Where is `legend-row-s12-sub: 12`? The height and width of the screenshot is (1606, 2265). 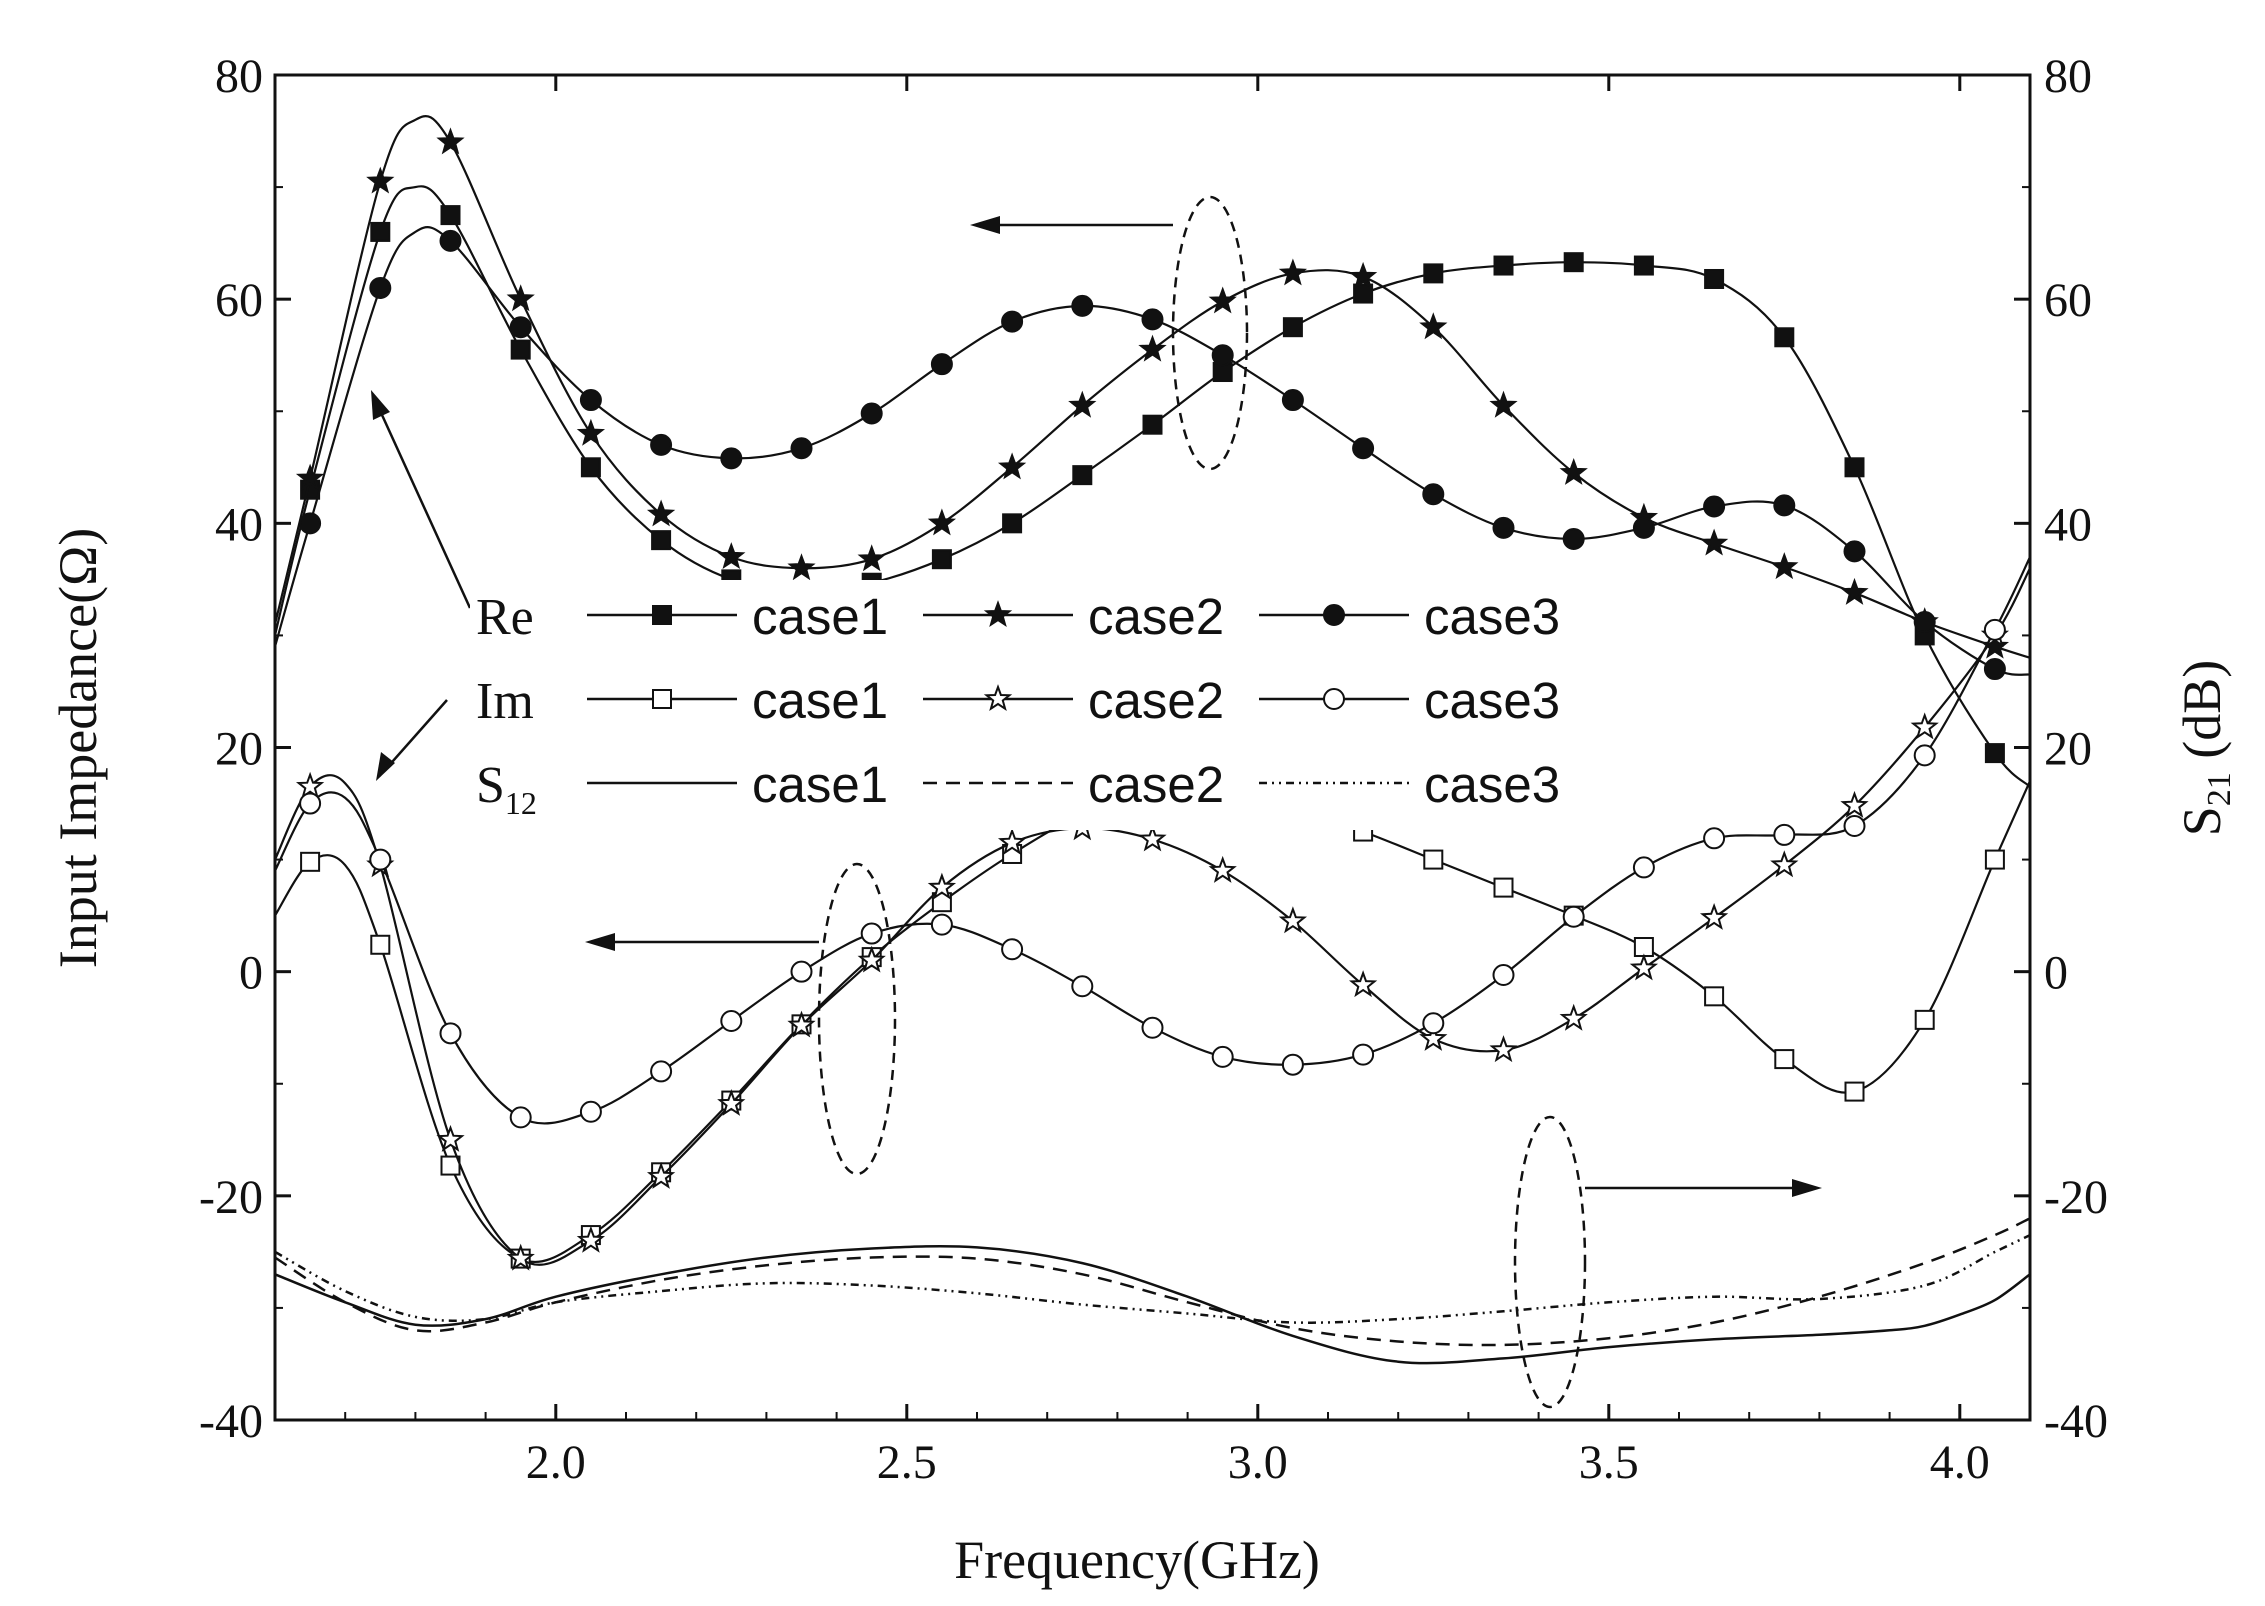
legend-row-s12-sub: 12 is located at coordinates (521, 803).